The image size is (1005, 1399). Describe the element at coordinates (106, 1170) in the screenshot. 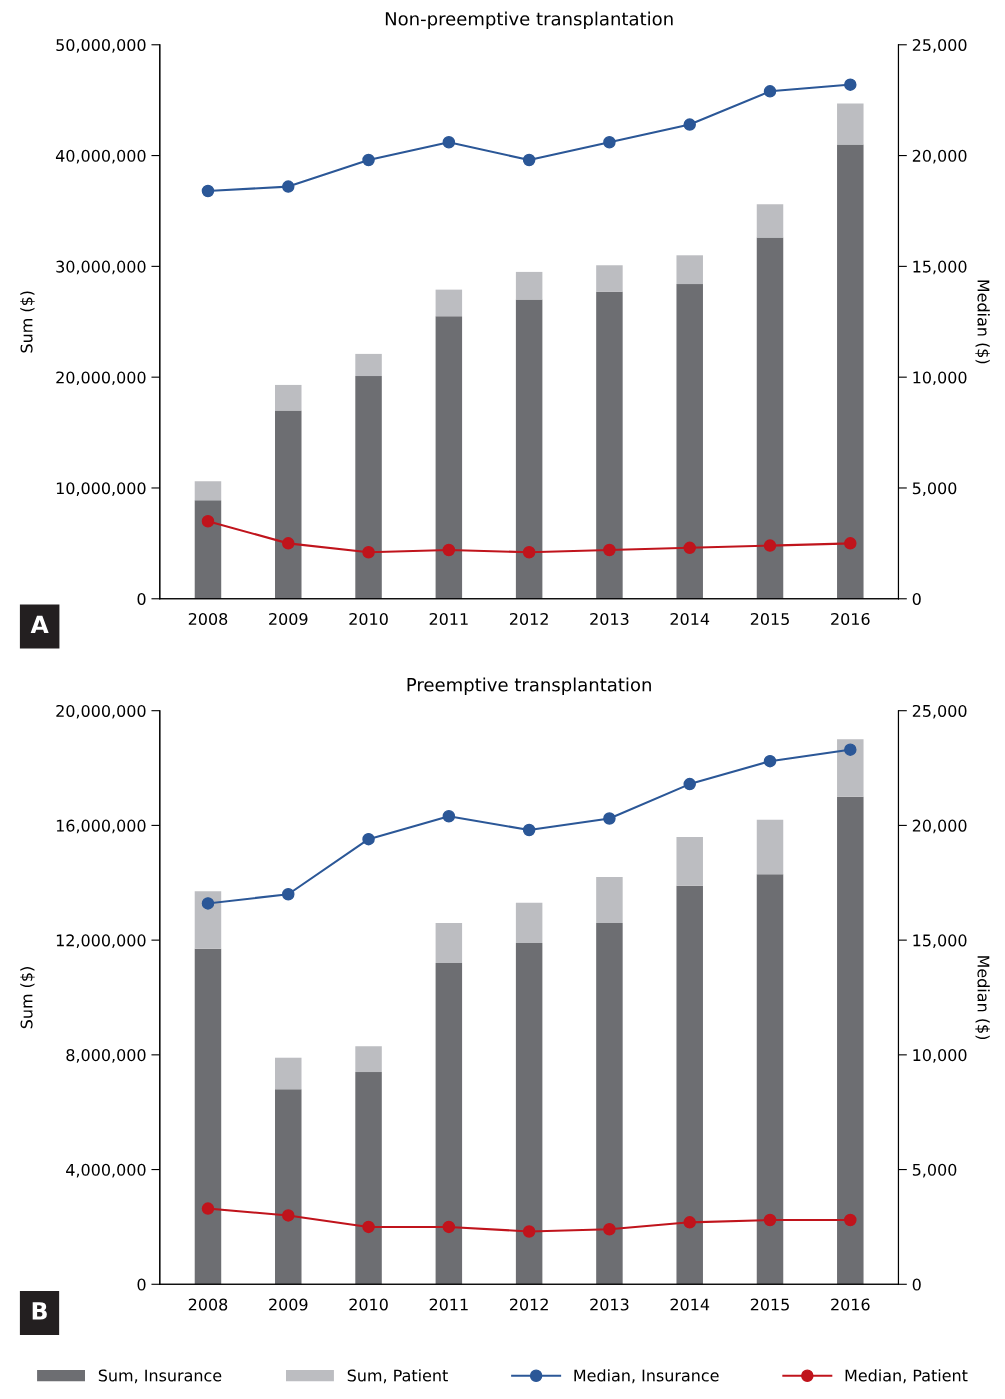

I see `y-tick-label: 4,000,000` at that location.